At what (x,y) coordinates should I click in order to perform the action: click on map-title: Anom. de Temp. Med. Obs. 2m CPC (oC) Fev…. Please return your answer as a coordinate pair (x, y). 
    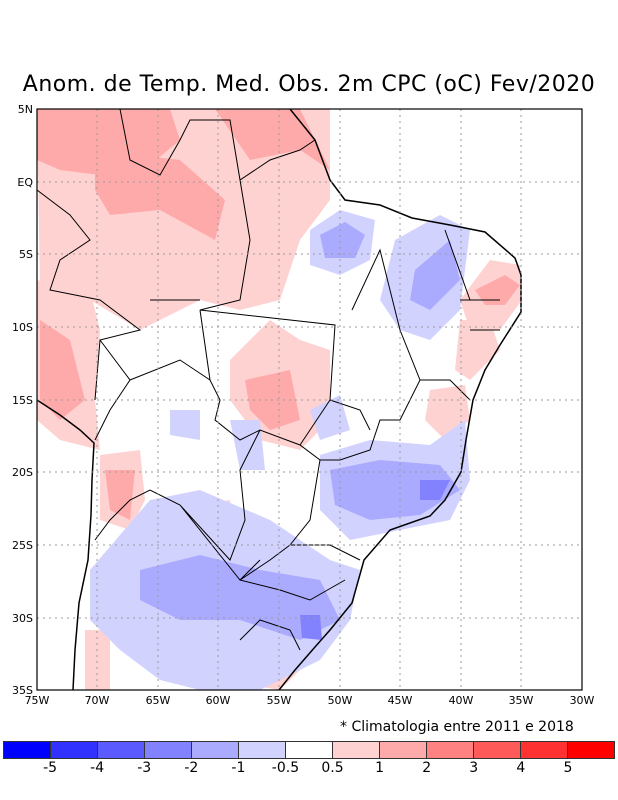
    Looking at the image, I should click on (309, 84).